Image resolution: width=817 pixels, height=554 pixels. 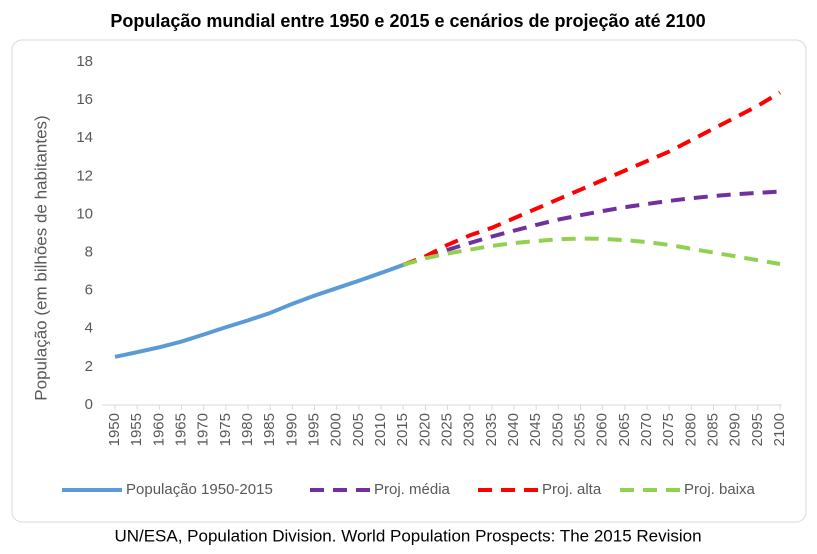 What do you see at coordinates (579, 429) in the screenshot?
I see `x-tick-label: 2055` at bounding box center [579, 429].